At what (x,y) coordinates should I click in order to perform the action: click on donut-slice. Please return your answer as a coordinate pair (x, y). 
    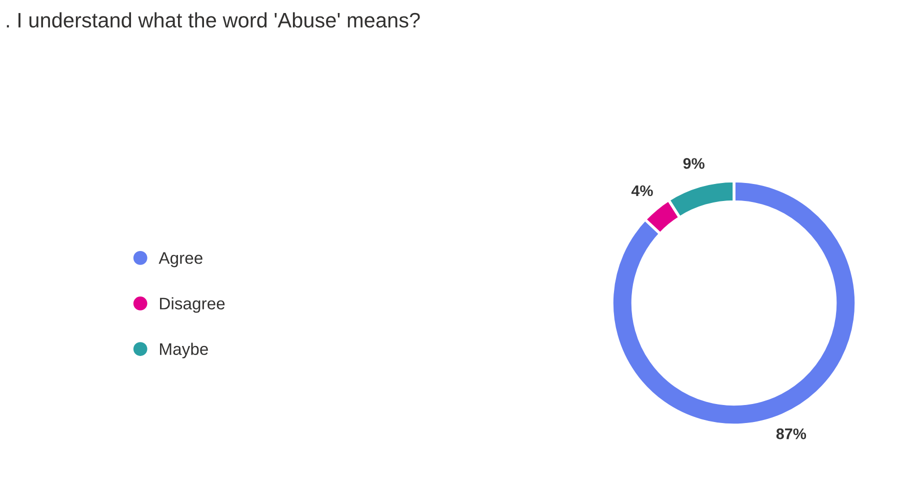
    Looking at the image, I should click on (734, 303).